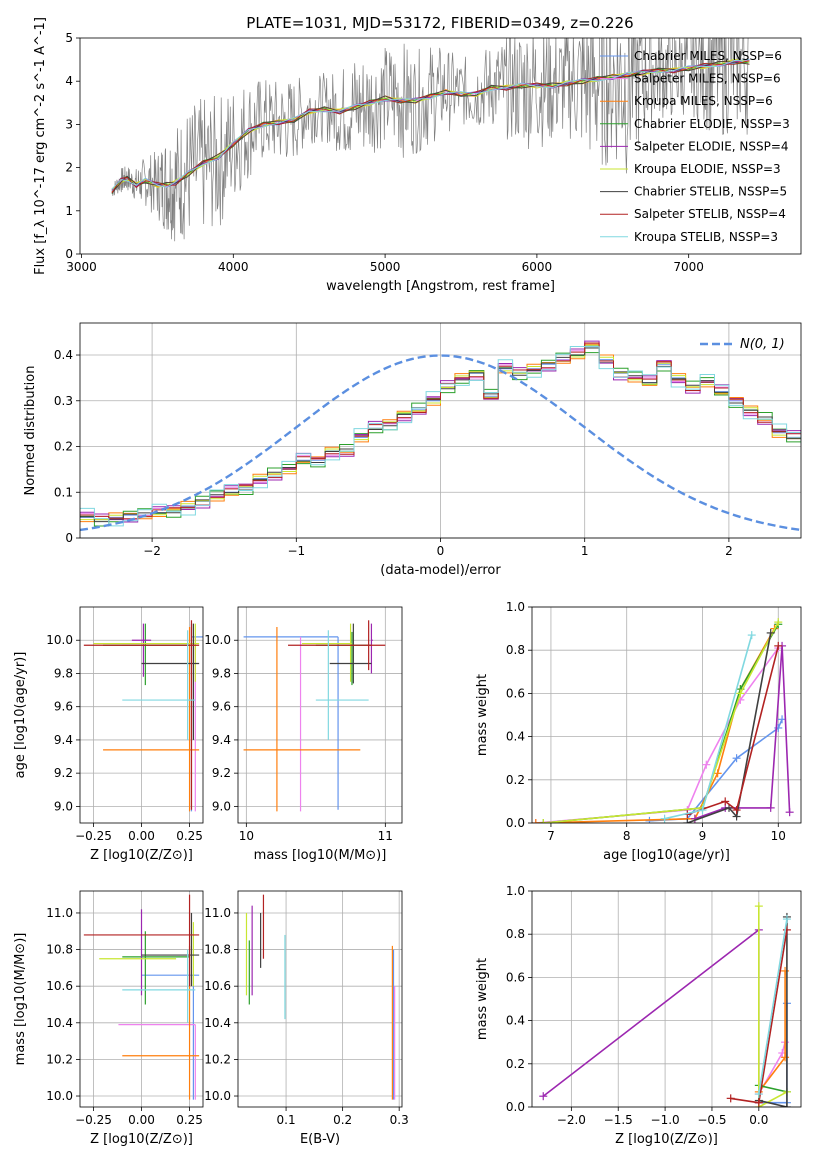 The image size is (819, 1170). What do you see at coordinates (63, 740) in the screenshot?
I see `y-tick-label: 9.4` at bounding box center [63, 740].